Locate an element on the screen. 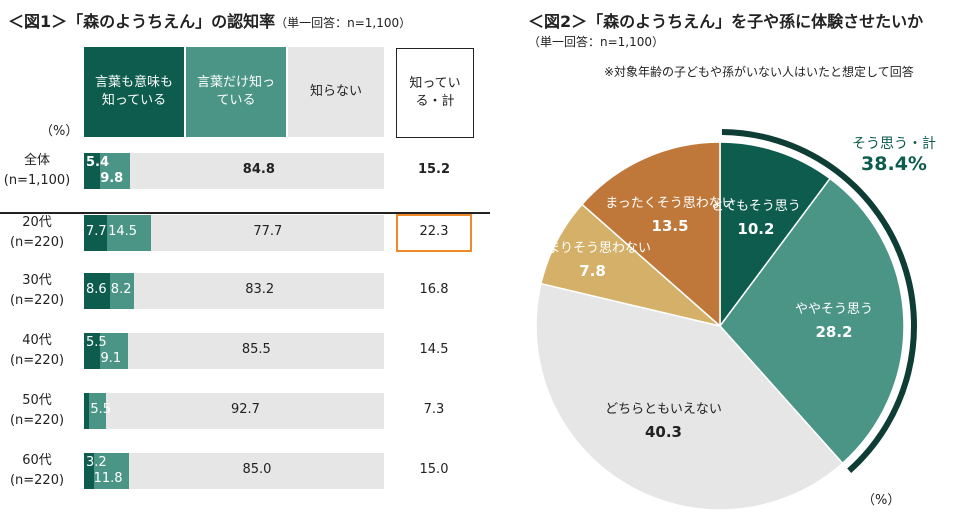 Image resolution: width=960 pixels, height=517 pixels. data-label-unknown: 85.5 is located at coordinates (256, 349).